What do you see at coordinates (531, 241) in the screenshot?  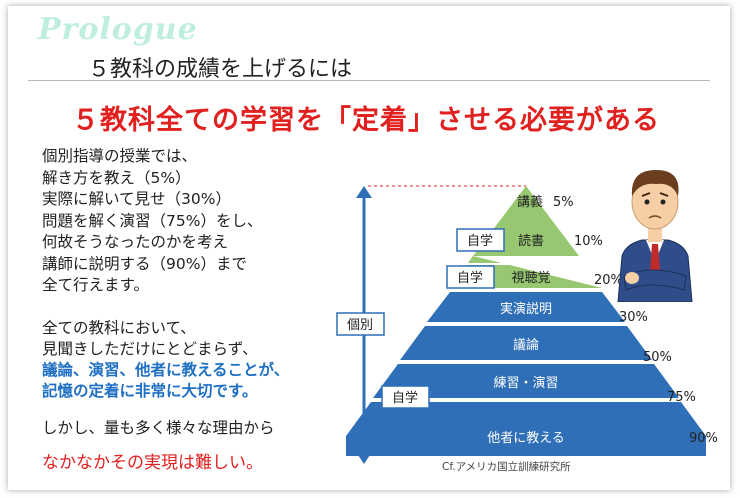 I see `level-label: 読書` at bounding box center [531, 241].